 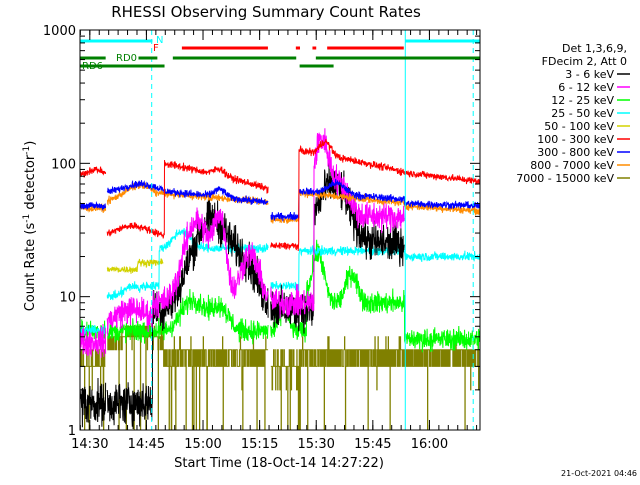 What do you see at coordinates (429, 444) in the screenshot?
I see `x-tick-label: 16:00` at bounding box center [429, 444].